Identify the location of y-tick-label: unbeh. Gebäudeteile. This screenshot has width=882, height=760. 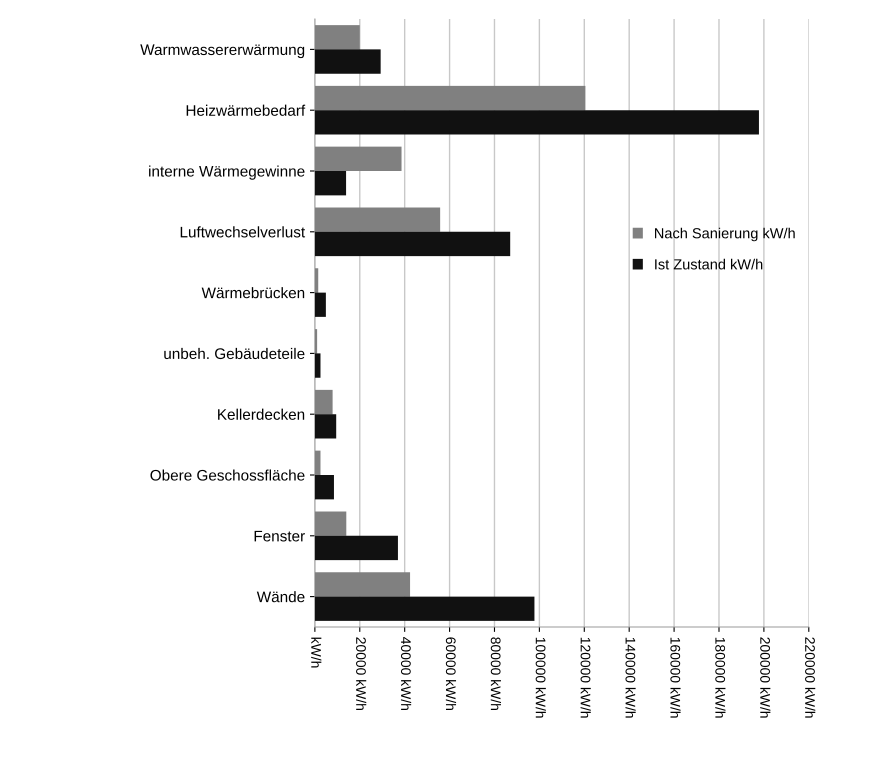
(234, 354).